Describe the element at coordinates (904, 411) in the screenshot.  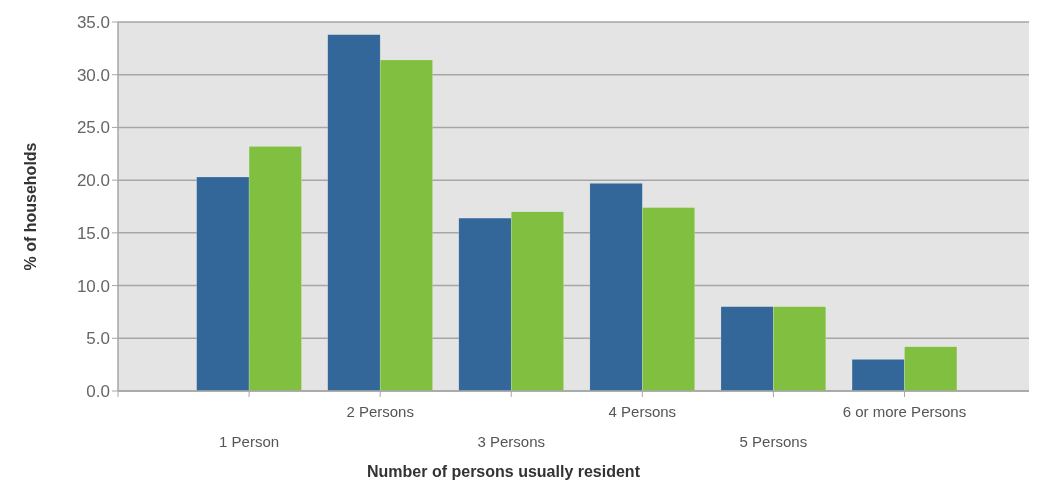
I see `x-tick-label: 6 or more Persons` at that location.